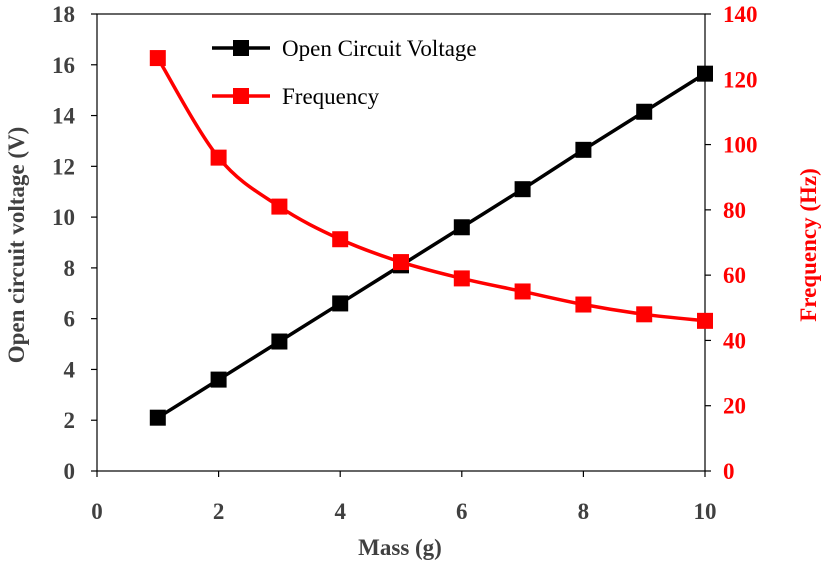  I want to click on right-y-tick-label: 20, so click(734, 406).